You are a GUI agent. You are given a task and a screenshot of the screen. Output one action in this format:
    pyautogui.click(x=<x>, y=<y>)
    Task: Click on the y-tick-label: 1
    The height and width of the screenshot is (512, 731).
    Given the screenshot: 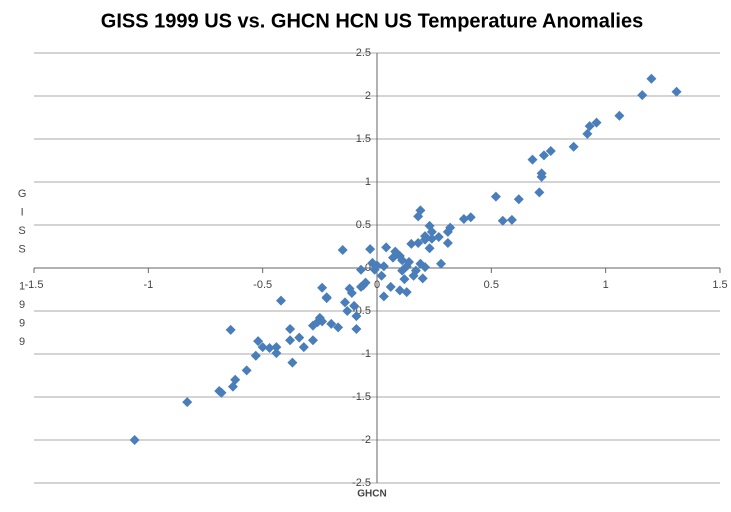 What is the action you would take?
    pyautogui.click(x=368, y=182)
    